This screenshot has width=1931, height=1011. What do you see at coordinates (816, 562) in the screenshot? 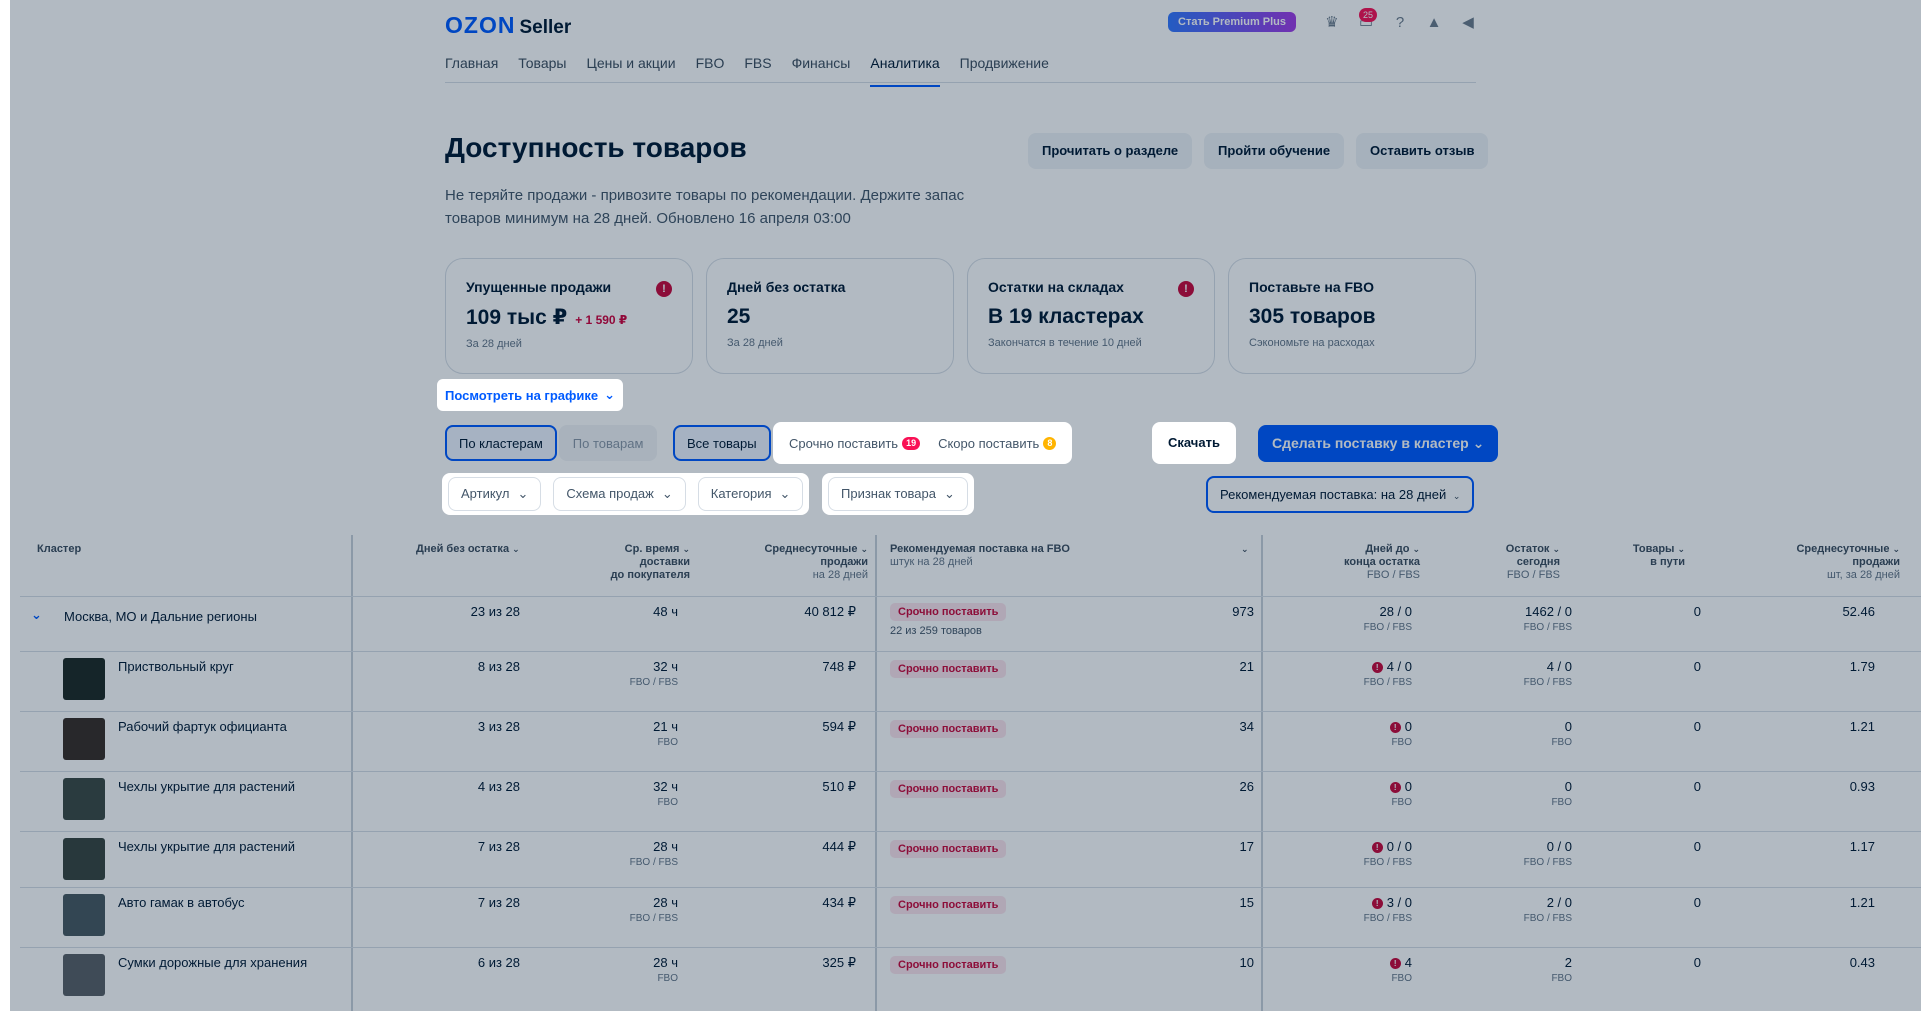
I see `th-avg-sales: Среднесуточные ⌄ продажи на 28 дней` at bounding box center [816, 562].